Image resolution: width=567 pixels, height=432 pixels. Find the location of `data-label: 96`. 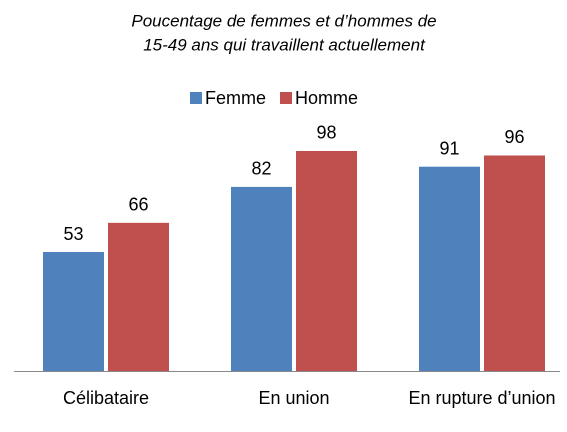

data-label: 96 is located at coordinates (514, 137).